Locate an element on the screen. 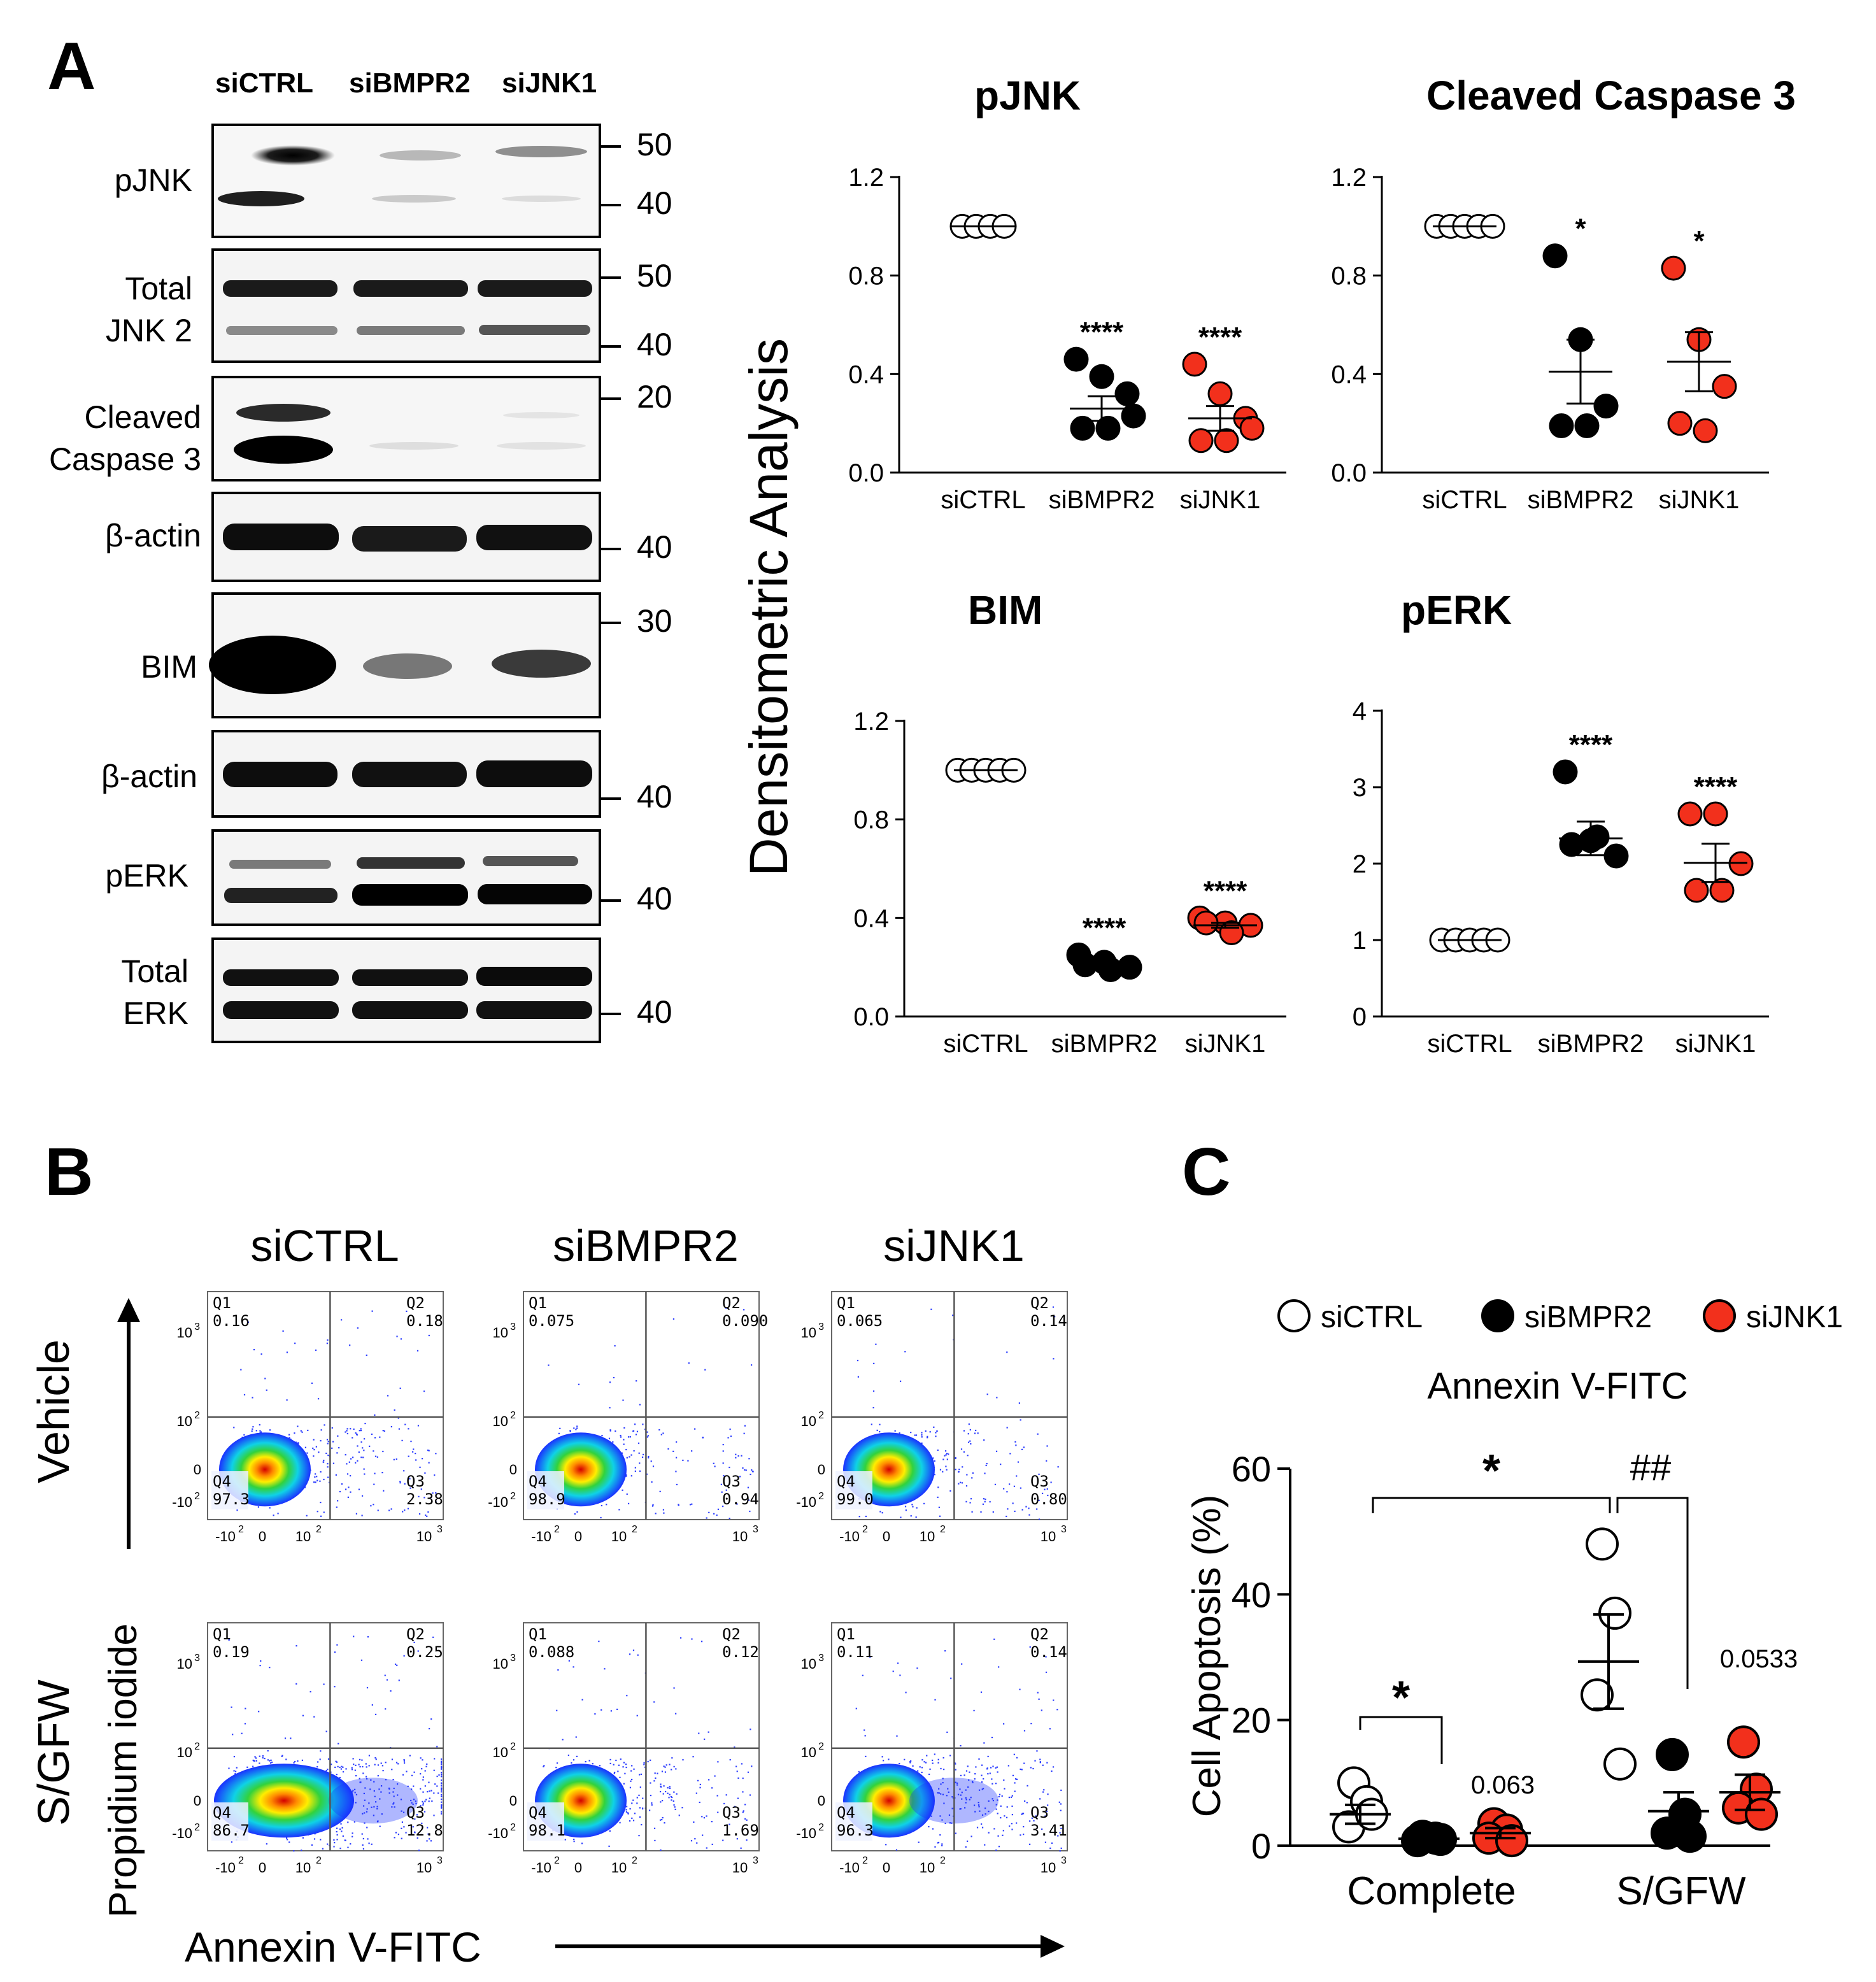  flow-y-tick-label: 10 is located at coordinates (809, 1664).